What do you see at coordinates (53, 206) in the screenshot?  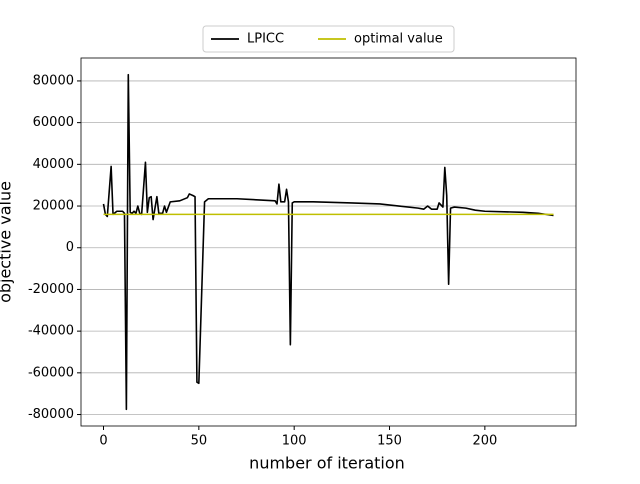 I see `y-tick-label: 20000` at bounding box center [53, 206].